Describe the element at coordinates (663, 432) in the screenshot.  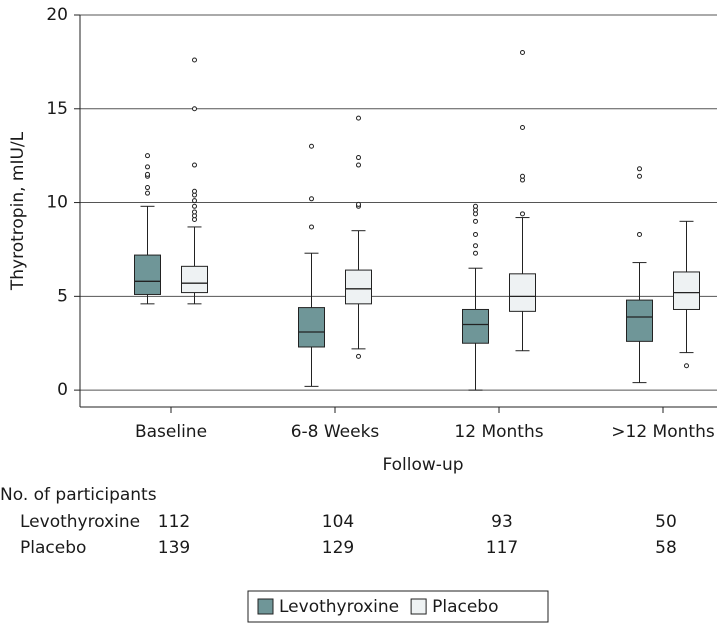
I see `x-tick-label: >12 Months` at that location.